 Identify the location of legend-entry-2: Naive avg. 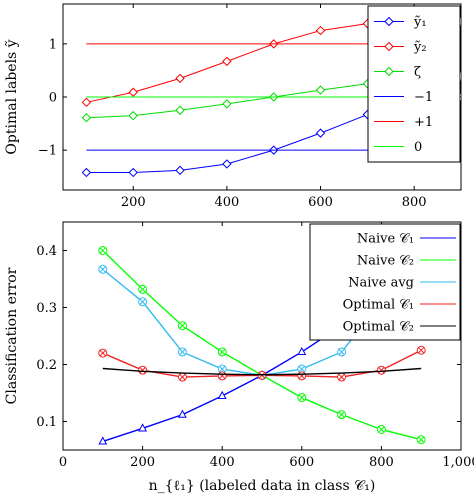
(402, 283).